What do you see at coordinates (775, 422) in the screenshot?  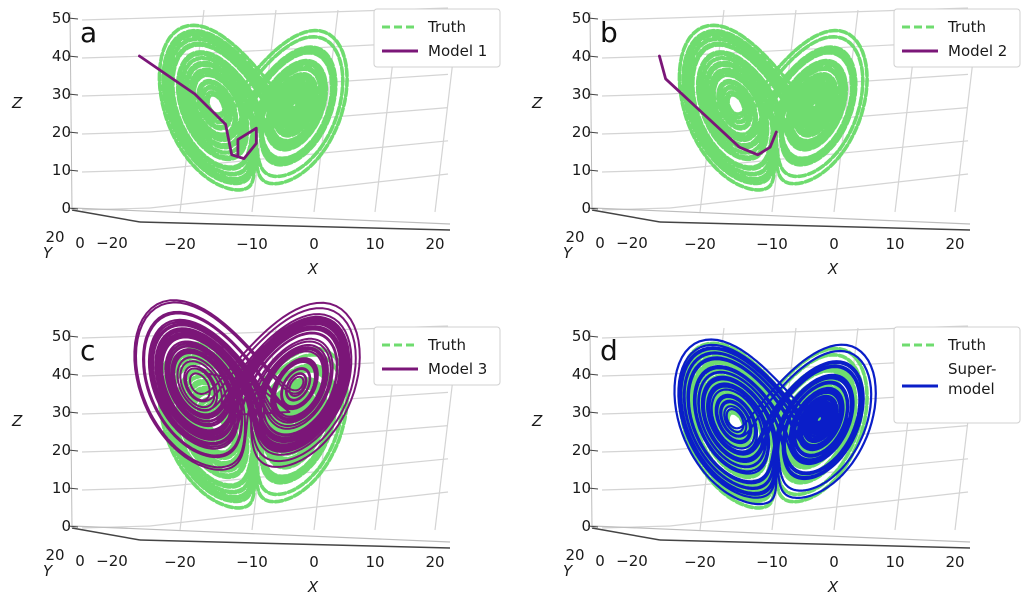 I see `series-super-model` at bounding box center [775, 422].